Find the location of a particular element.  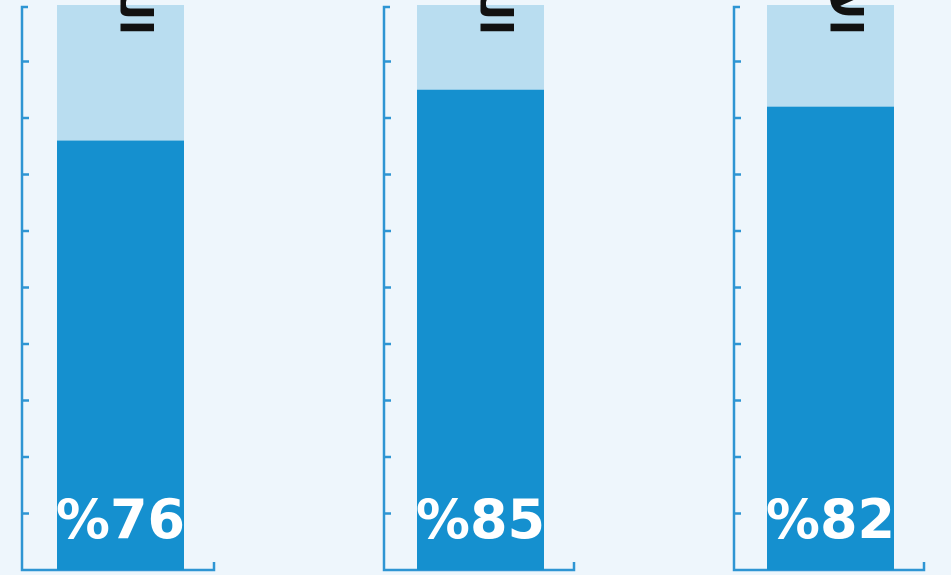

axis-ticks-rural is located at coordinates (25, 287).